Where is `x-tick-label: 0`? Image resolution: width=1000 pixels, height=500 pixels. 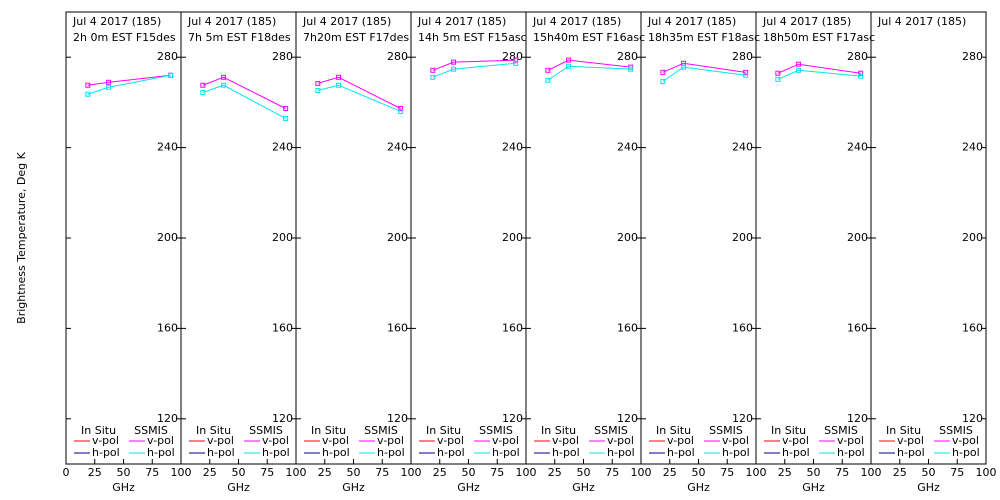
x-tick-label: 0 is located at coordinates (66, 472).